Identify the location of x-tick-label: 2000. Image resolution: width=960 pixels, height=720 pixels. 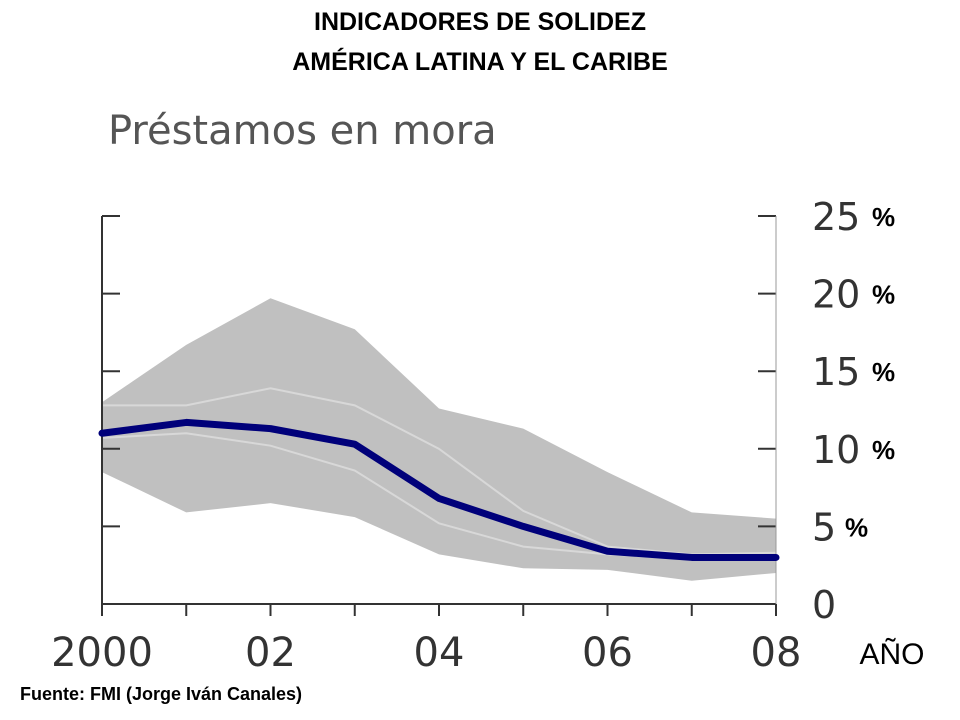
(102, 653).